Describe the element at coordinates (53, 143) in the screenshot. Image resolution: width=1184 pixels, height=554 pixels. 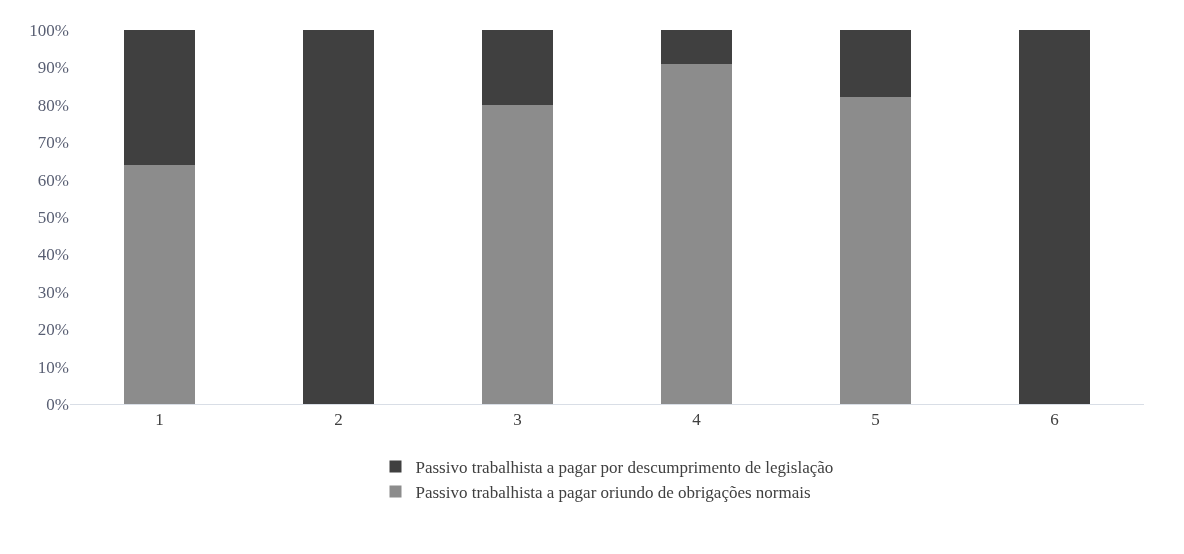
I see `y-tick-label: 70%` at that location.